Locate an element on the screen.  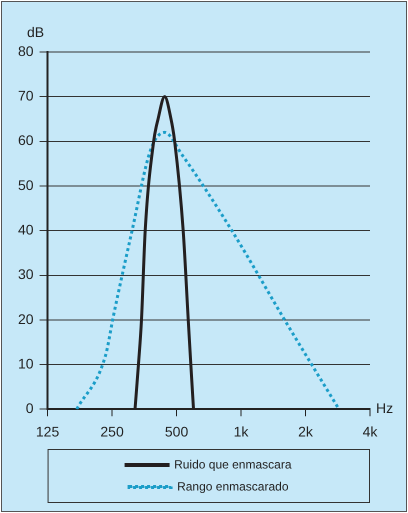
y-tick-label: 70 is located at coordinates (26, 96).